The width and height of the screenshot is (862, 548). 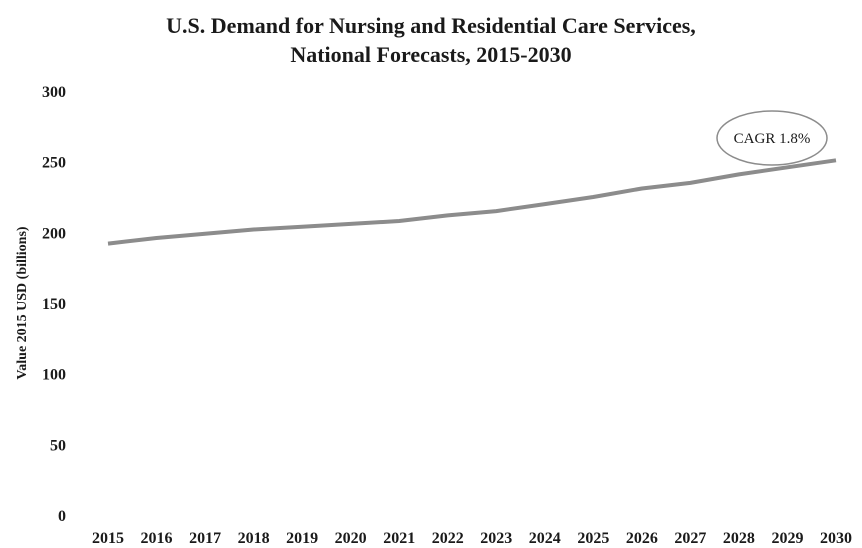 I want to click on y-tick-label: 50, so click(x=58, y=445).